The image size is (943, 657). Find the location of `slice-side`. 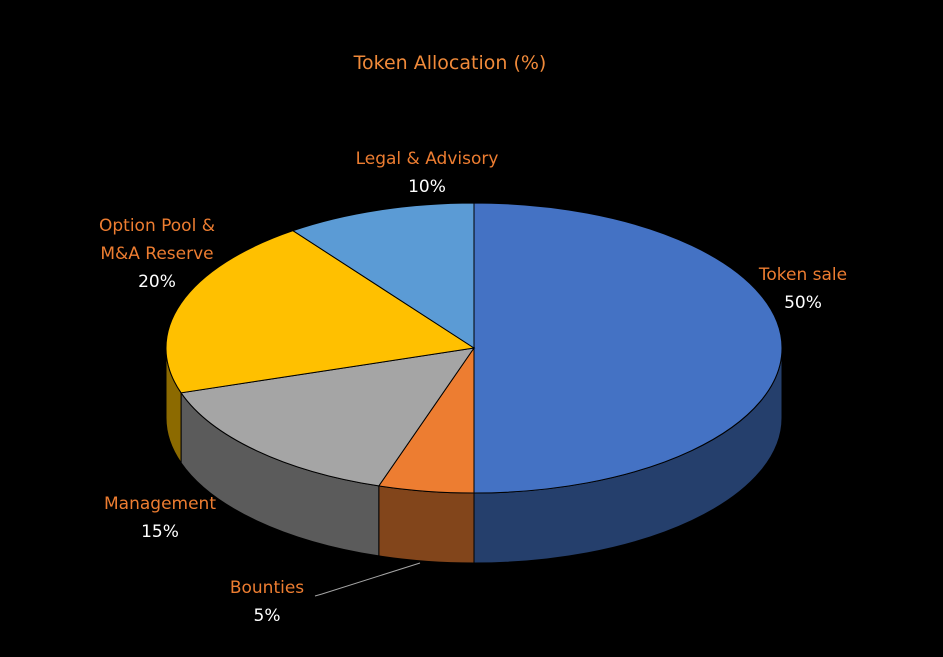

slice-side is located at coordinates (426, 524).